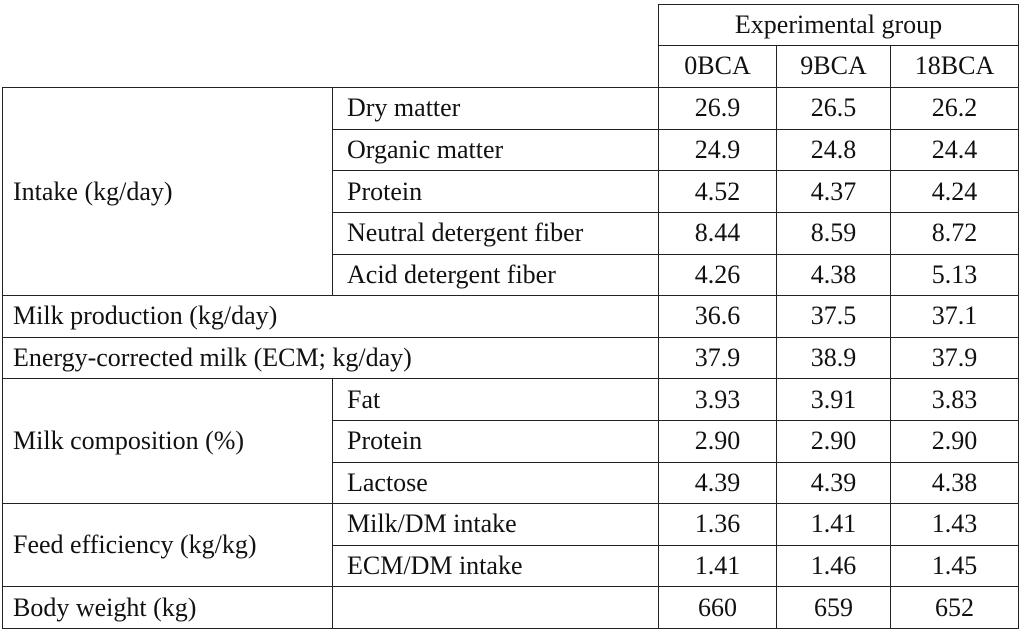 Image resolution: width=1024 pixels, height=633 pixels. Describe the element at coordinates (717, 191) in the screenshot. I see `cell-value: 4.52` at that location.